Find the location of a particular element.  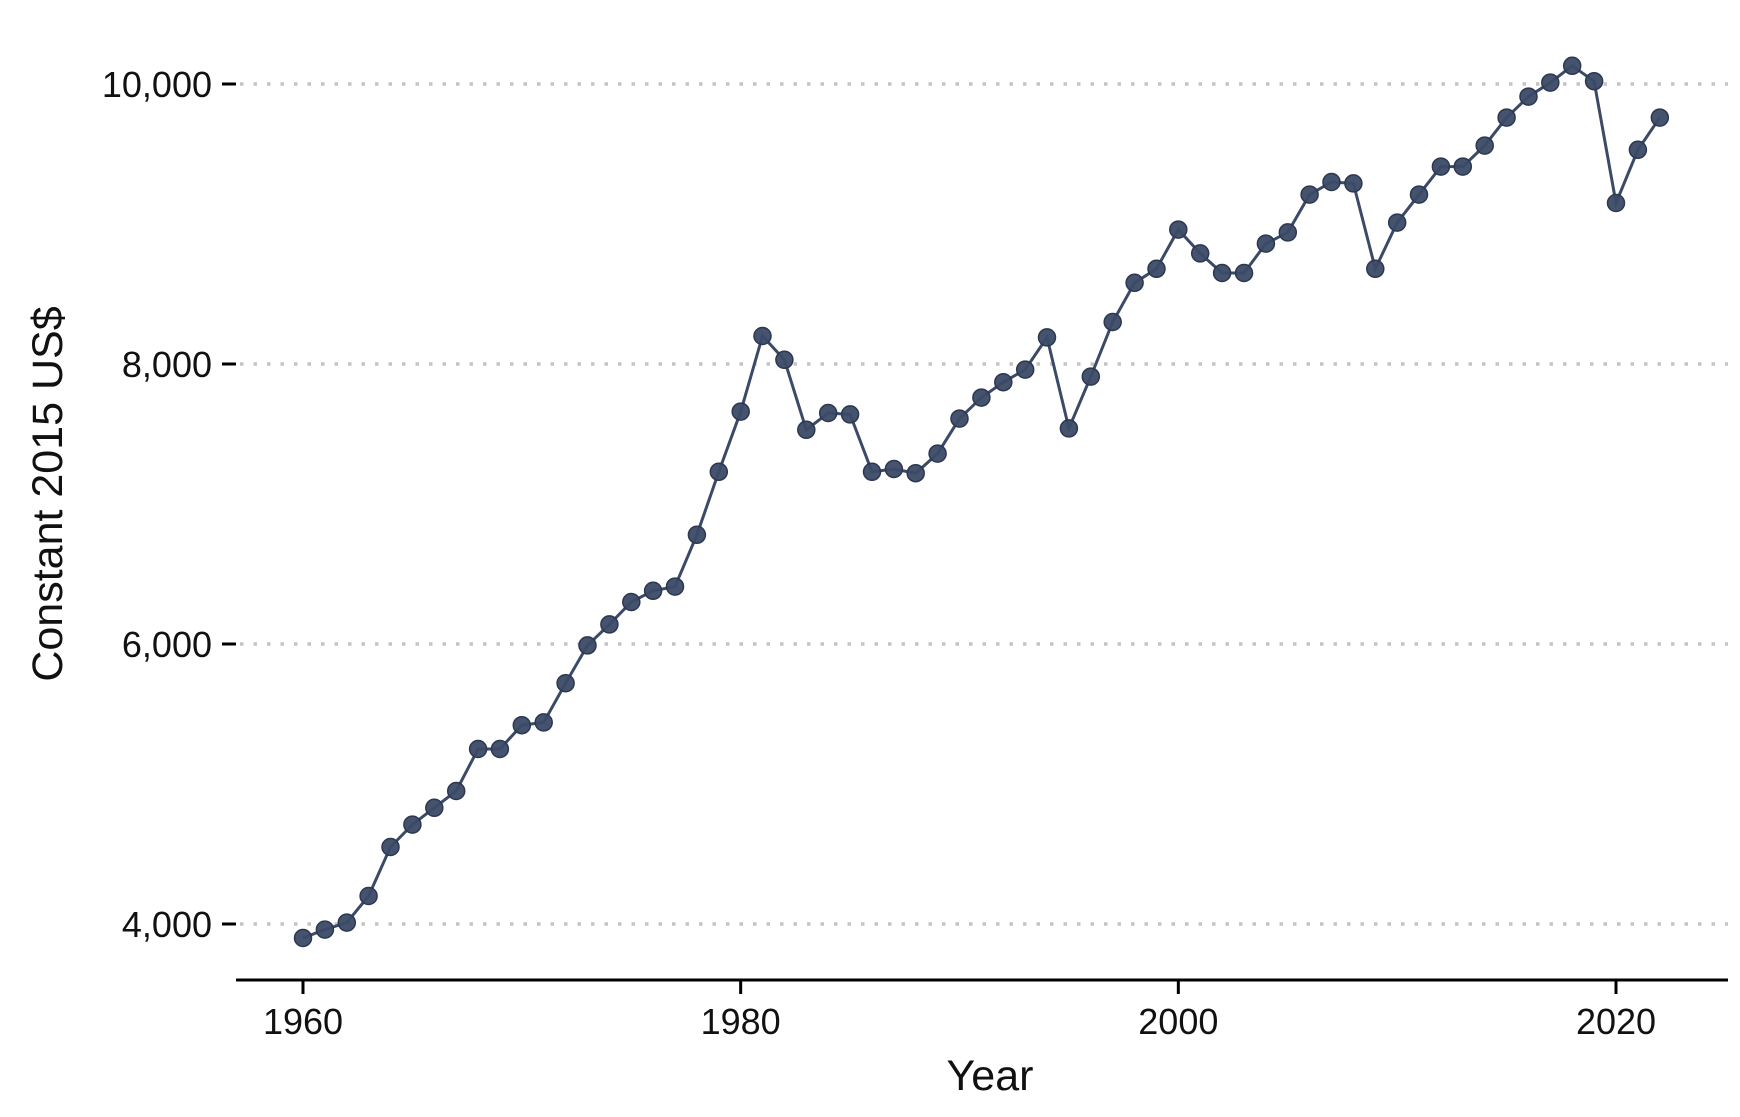

y-axis: 4,000 6,000 8,000 10,000 is located at coordinates (169, 504).